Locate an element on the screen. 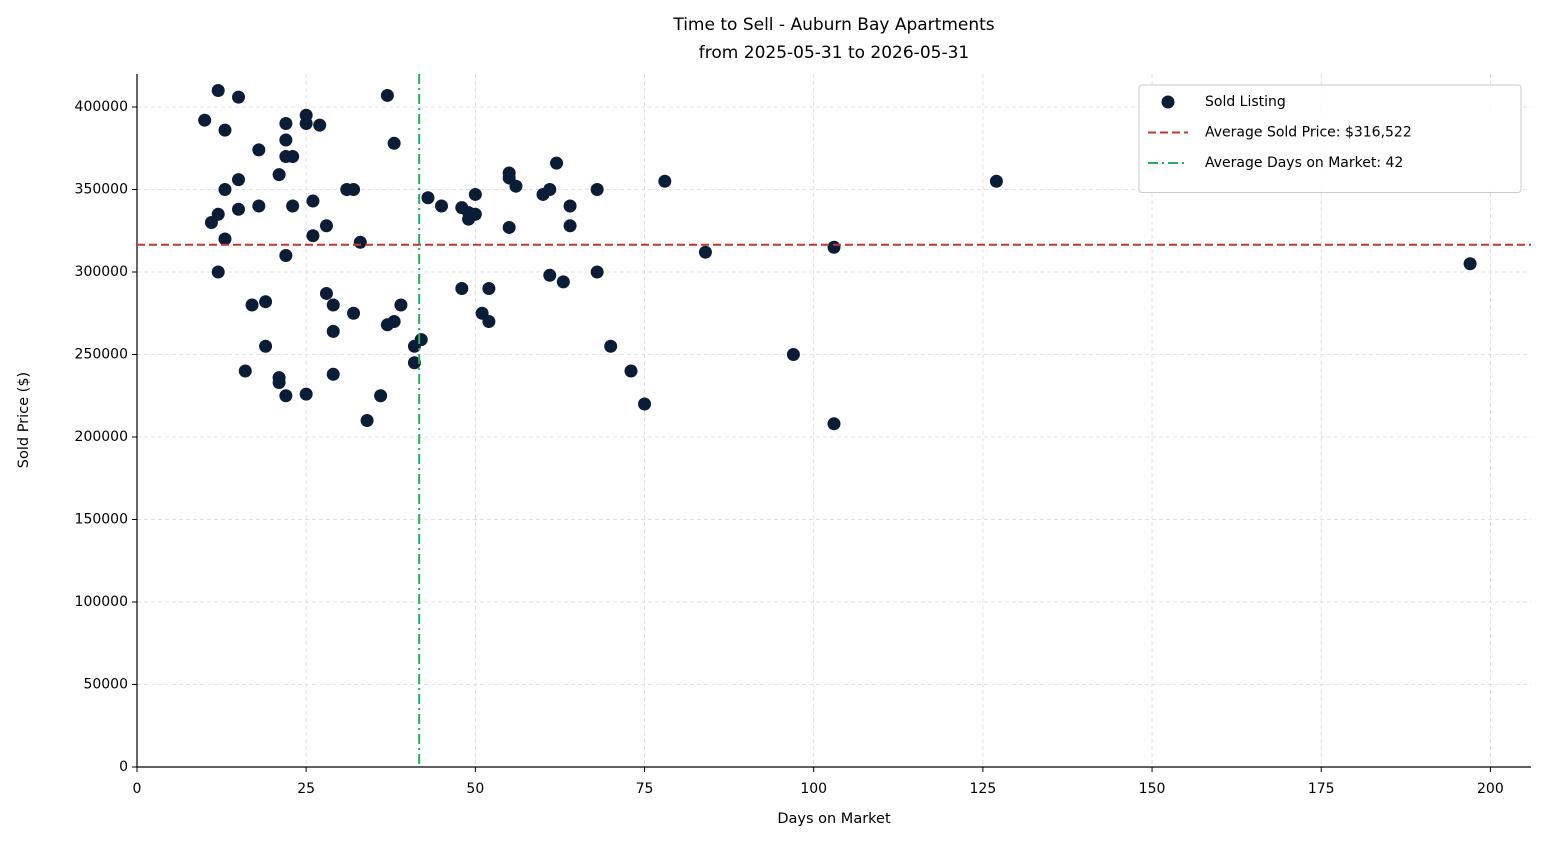 Image resolution: width=1547 pixels, height=845 pixels. y-tick-label: 300000 is located at coordinates (101, 272).